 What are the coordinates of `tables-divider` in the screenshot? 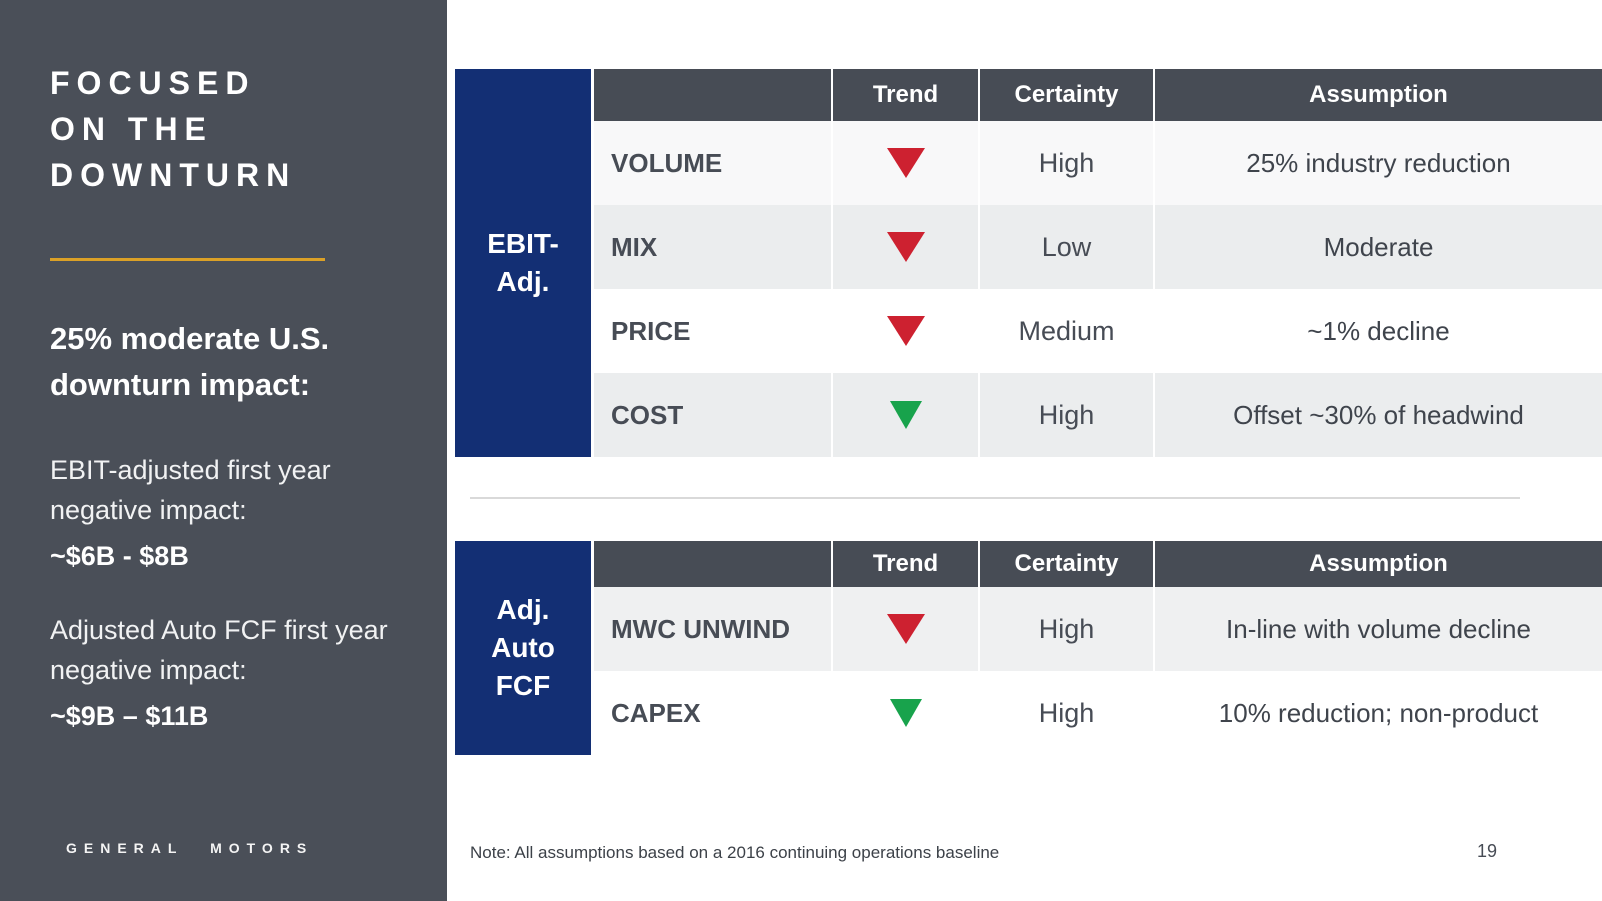 It's located at (995, 498).